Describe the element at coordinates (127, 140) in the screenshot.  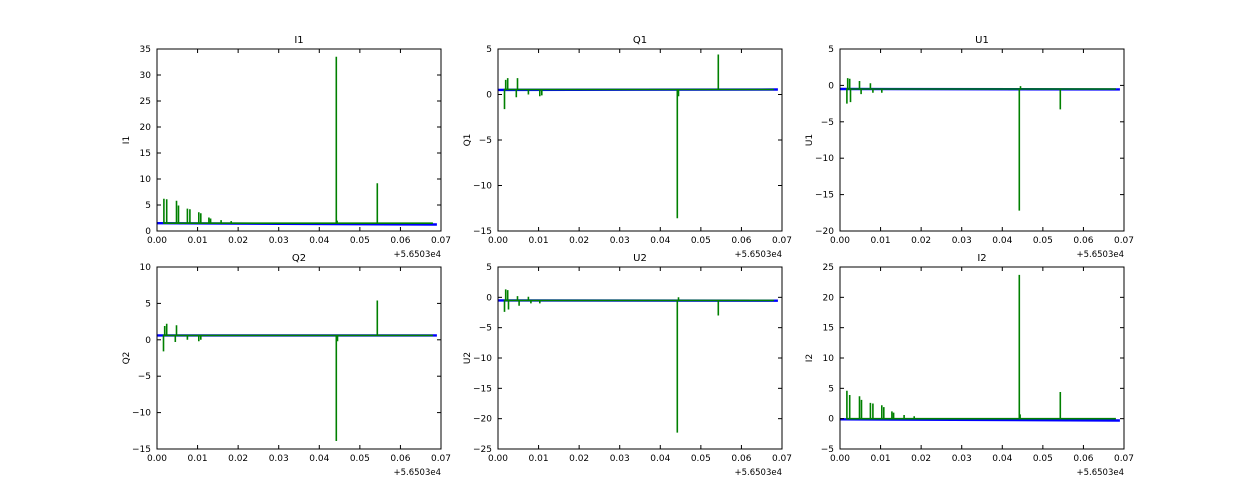
I see `y-axis-label: I1` at that location.